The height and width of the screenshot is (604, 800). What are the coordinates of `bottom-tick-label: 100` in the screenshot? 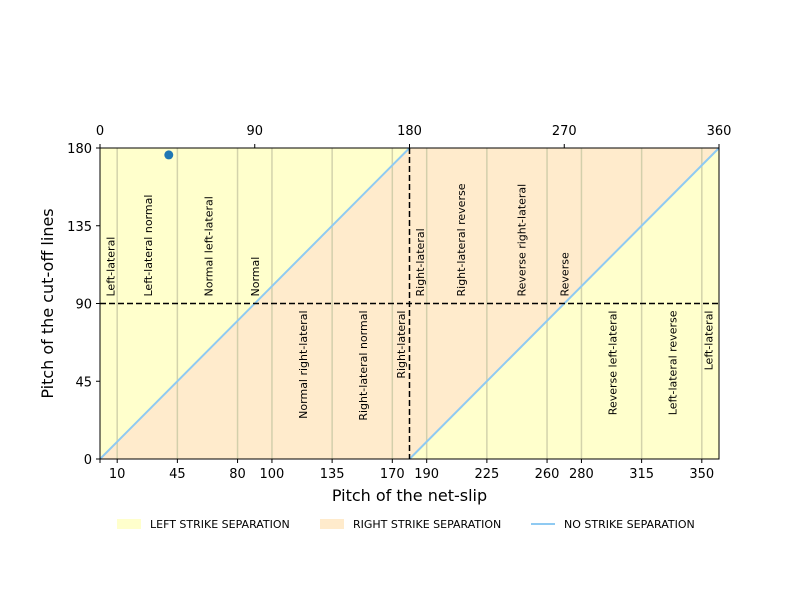 It's located at (272, 474).